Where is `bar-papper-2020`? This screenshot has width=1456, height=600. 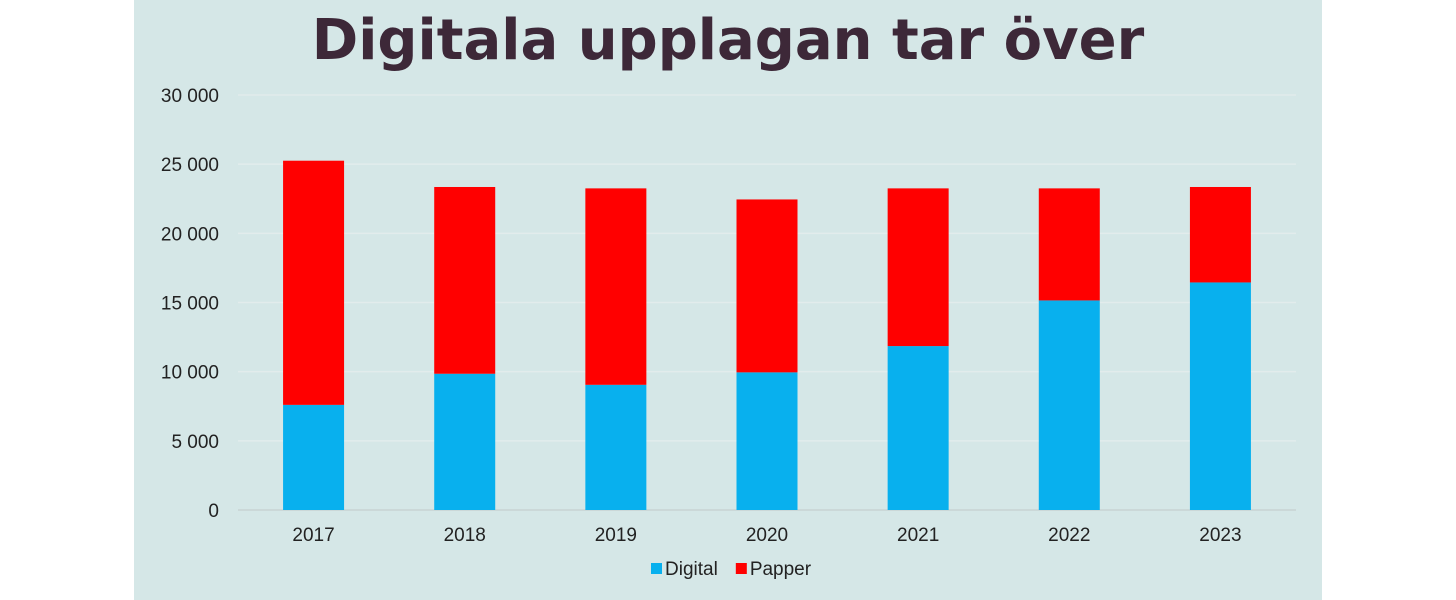
bar-papper-2020 is located at coordinates (767, 286).